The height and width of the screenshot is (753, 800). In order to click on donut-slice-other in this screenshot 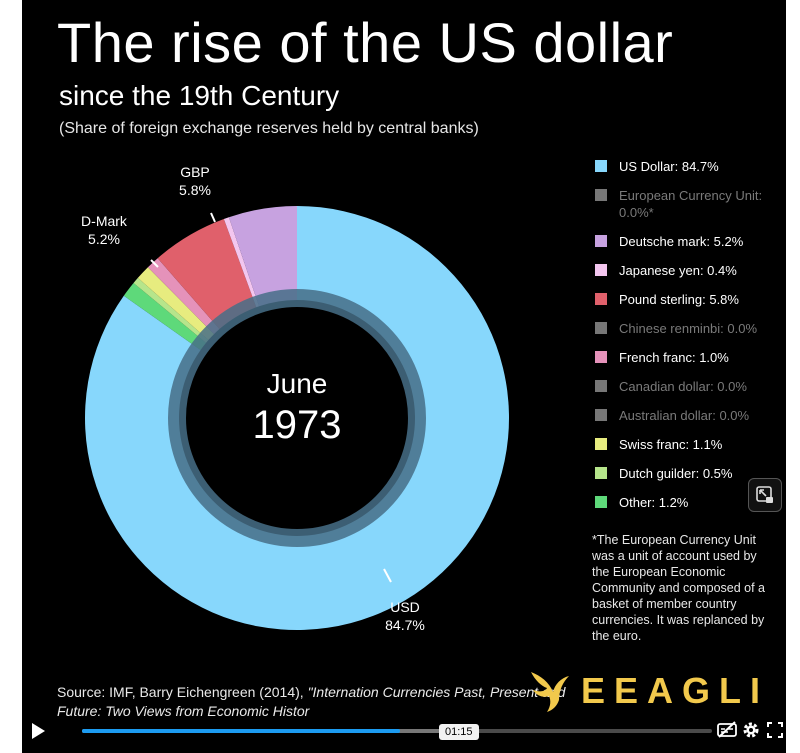, I will do `click(165, 316)`.